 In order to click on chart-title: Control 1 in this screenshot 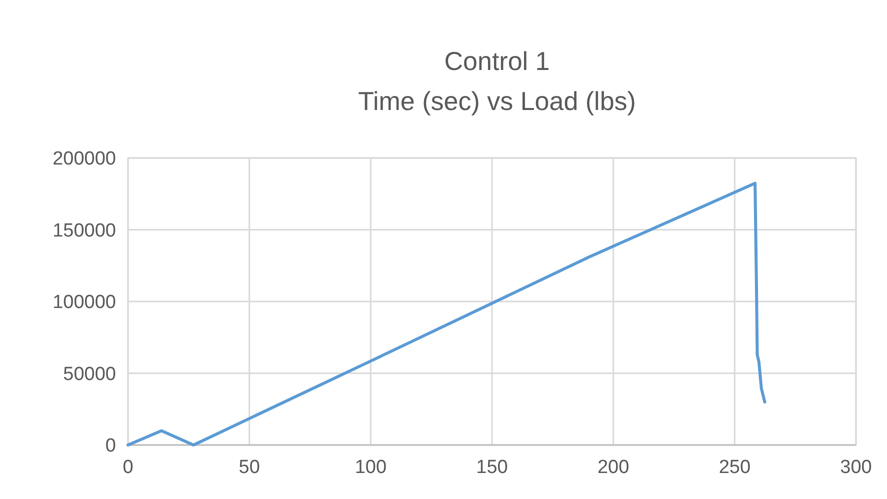, I will do `click(497, 61)`.